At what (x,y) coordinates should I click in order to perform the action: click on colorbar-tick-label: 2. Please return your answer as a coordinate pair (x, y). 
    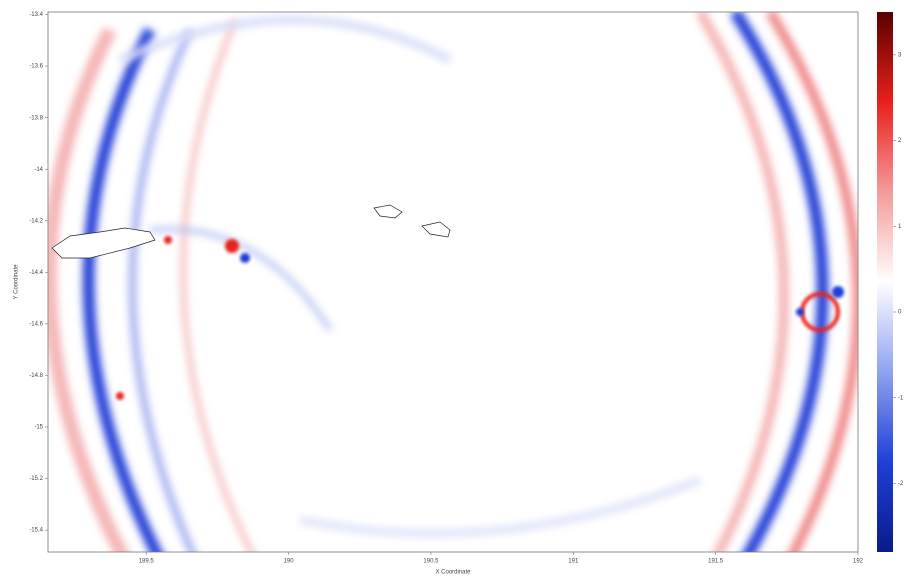
    Looking at the image, I should click on (900, 141).